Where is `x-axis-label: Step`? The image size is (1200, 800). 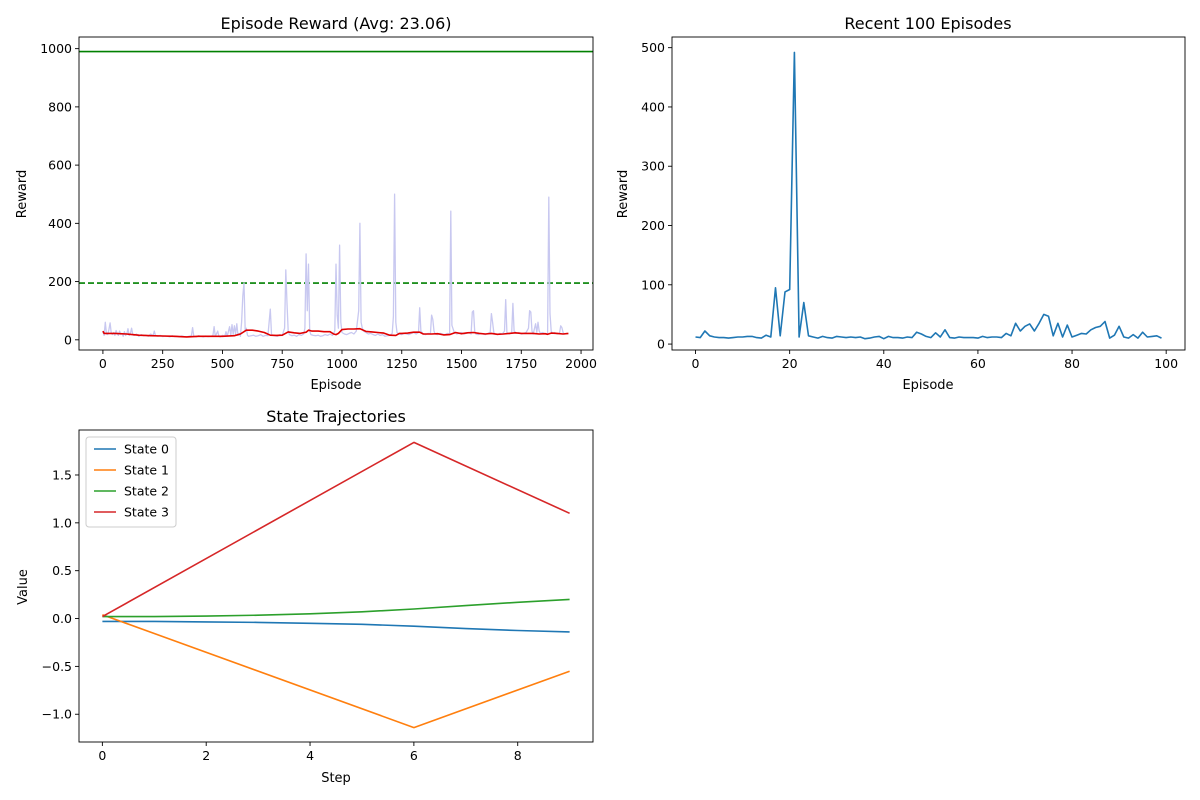
x-axis-label: Step is located at coordinates (336, 778).